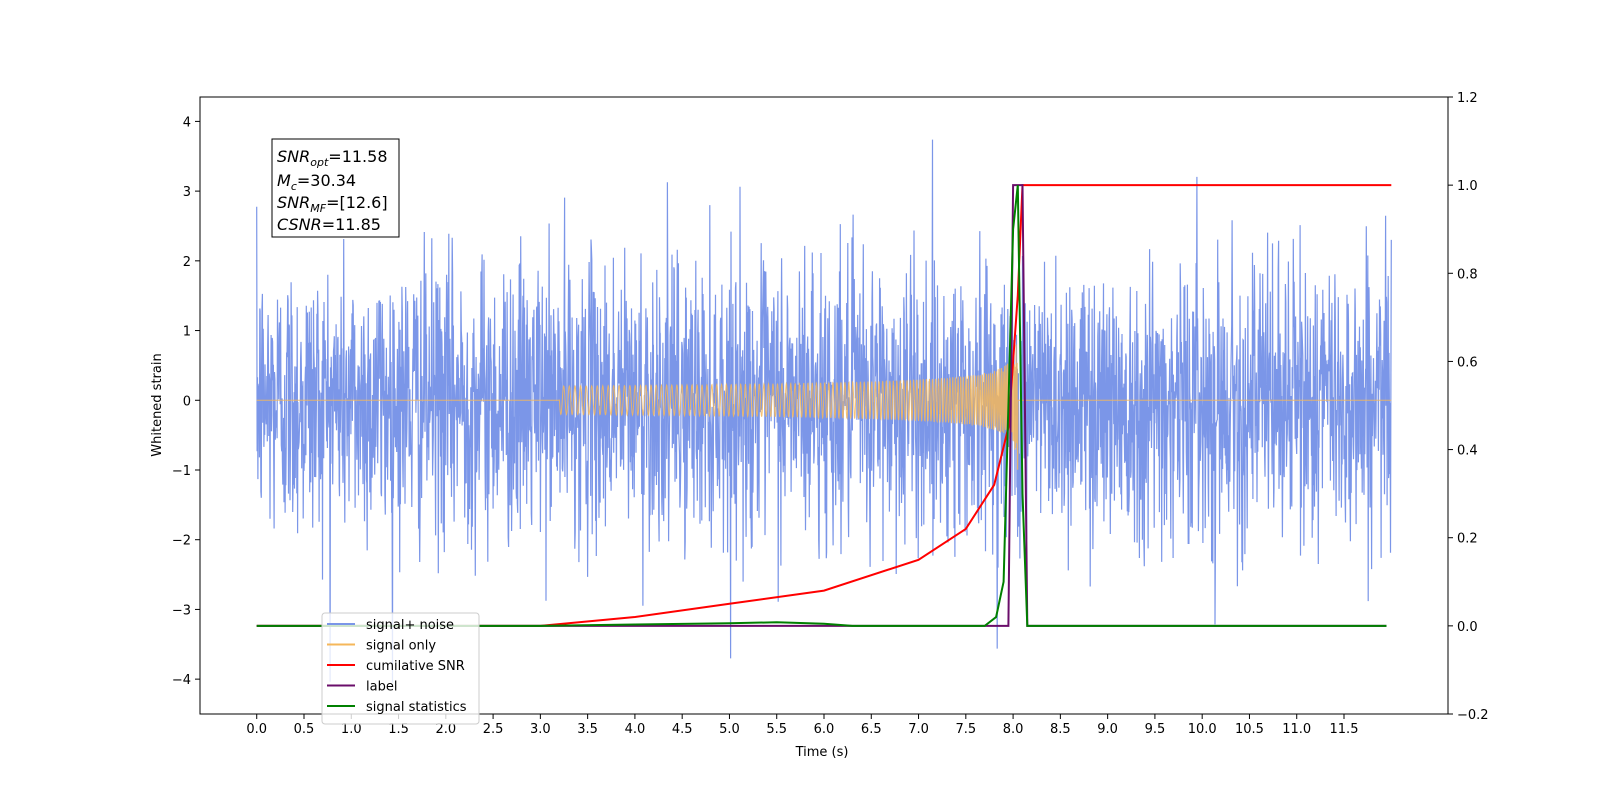 The width and height of the screenshot is (1600, 800). I want to click on x-tick-label: 9.0, so click(1107, 729).